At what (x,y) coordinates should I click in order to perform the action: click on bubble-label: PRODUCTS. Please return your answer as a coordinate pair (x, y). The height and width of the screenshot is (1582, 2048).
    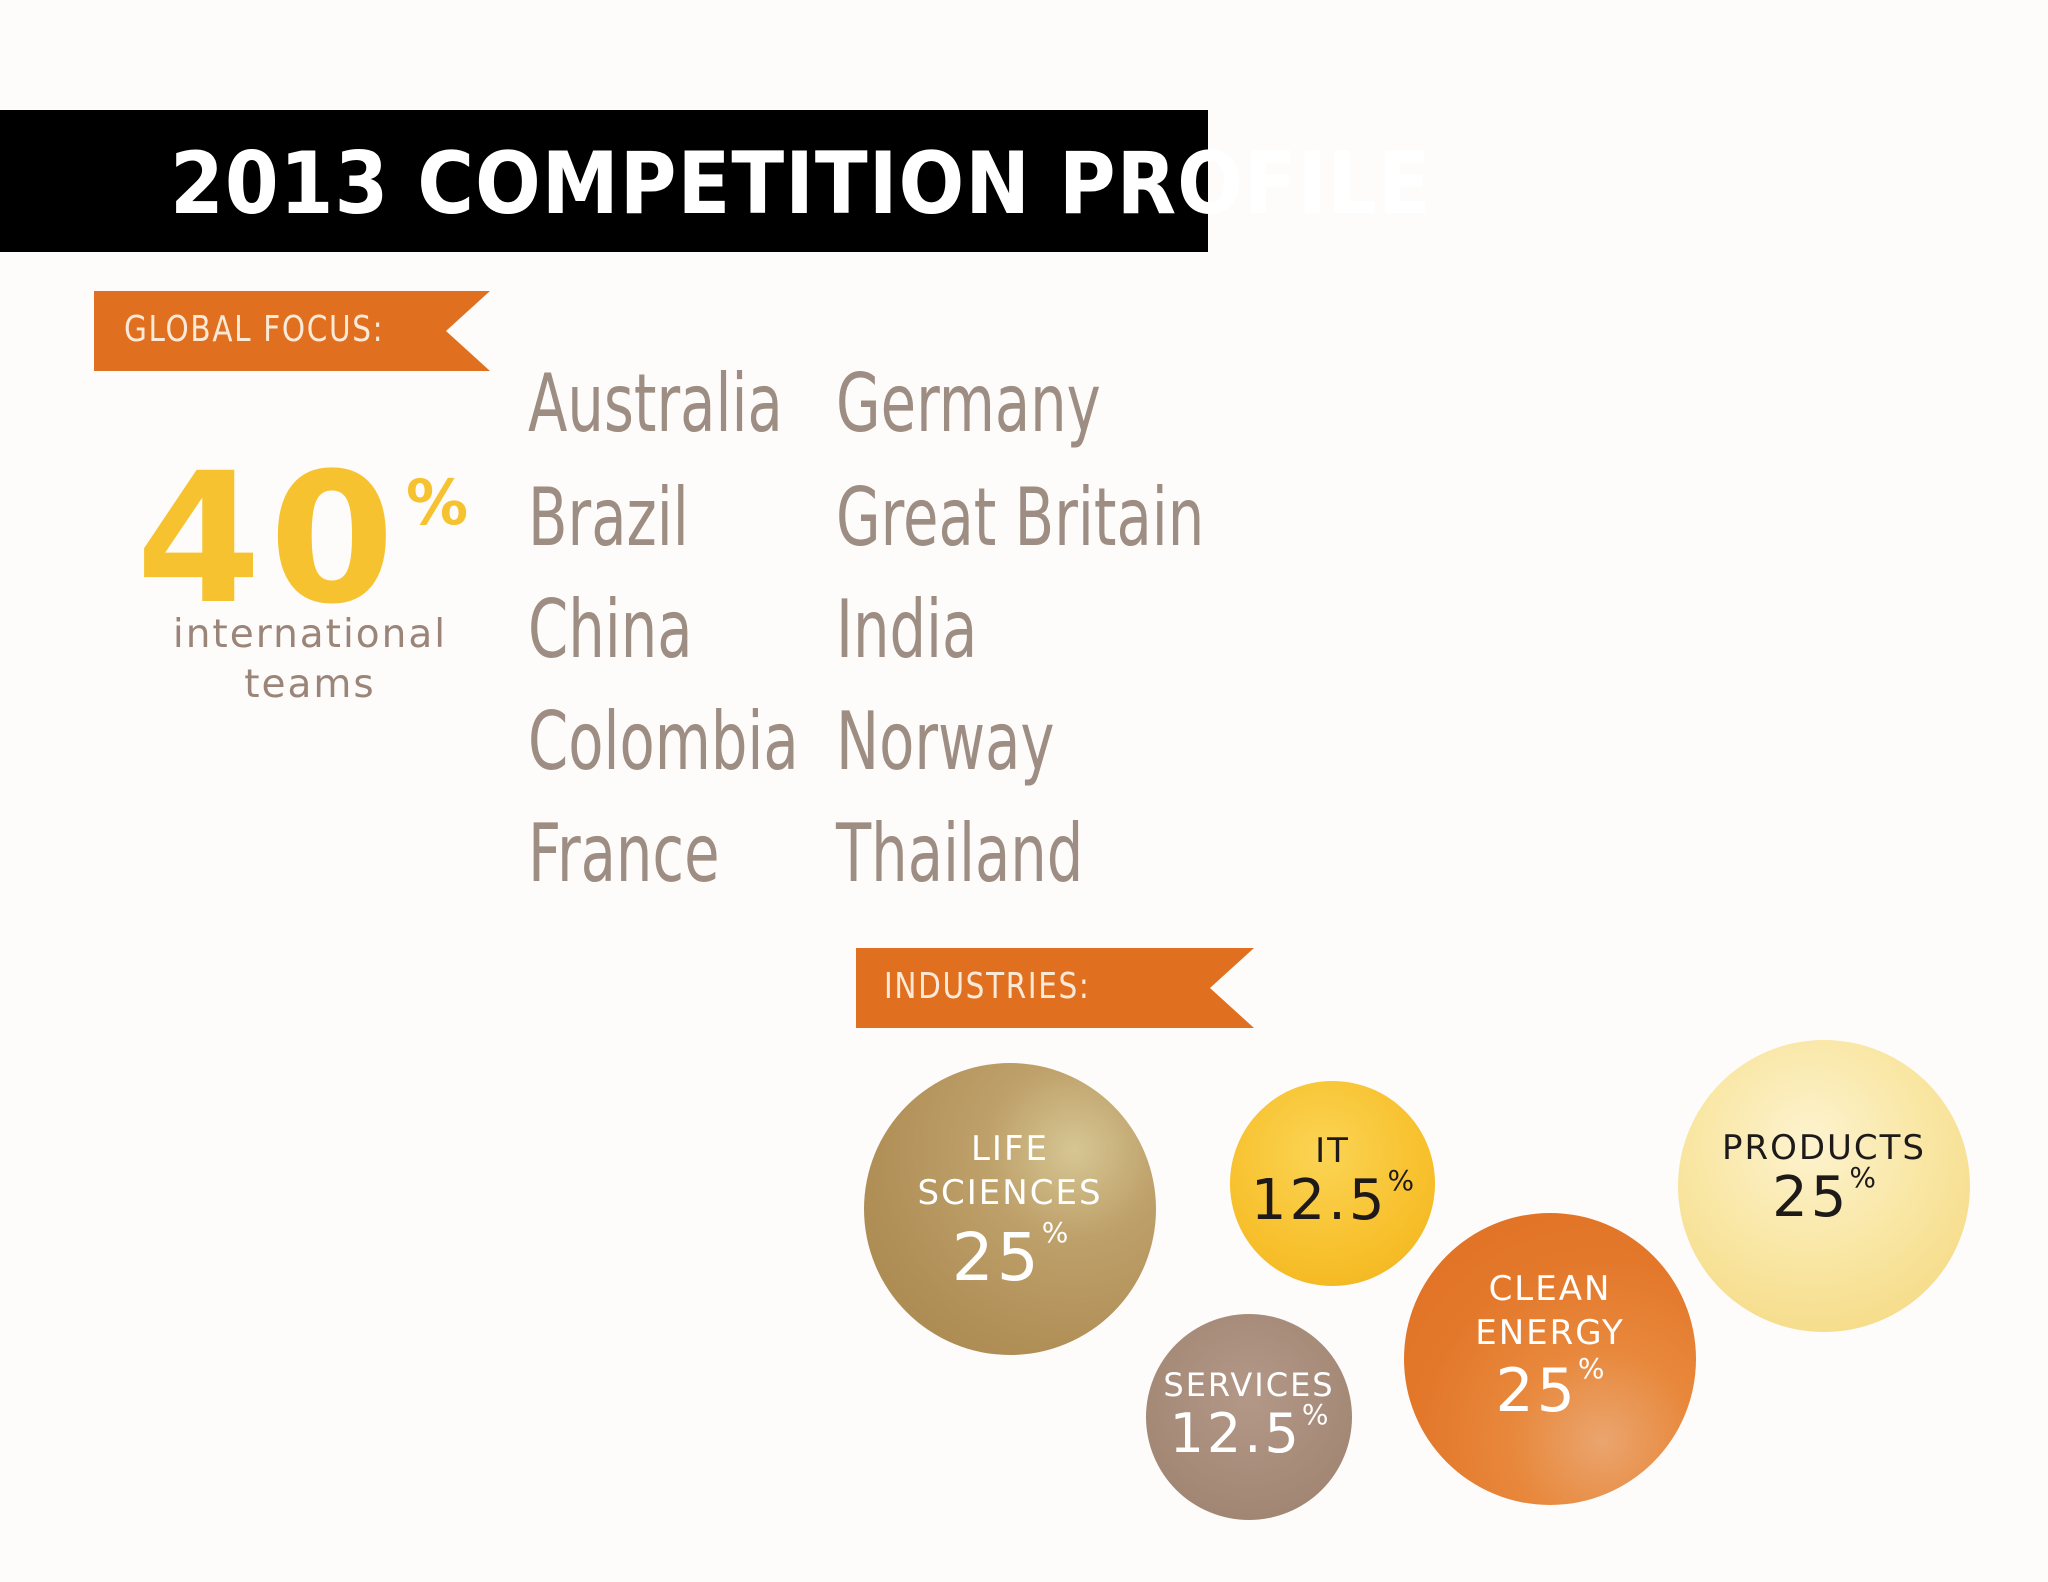
    Looking at the image, I should click on (1824, 1148).